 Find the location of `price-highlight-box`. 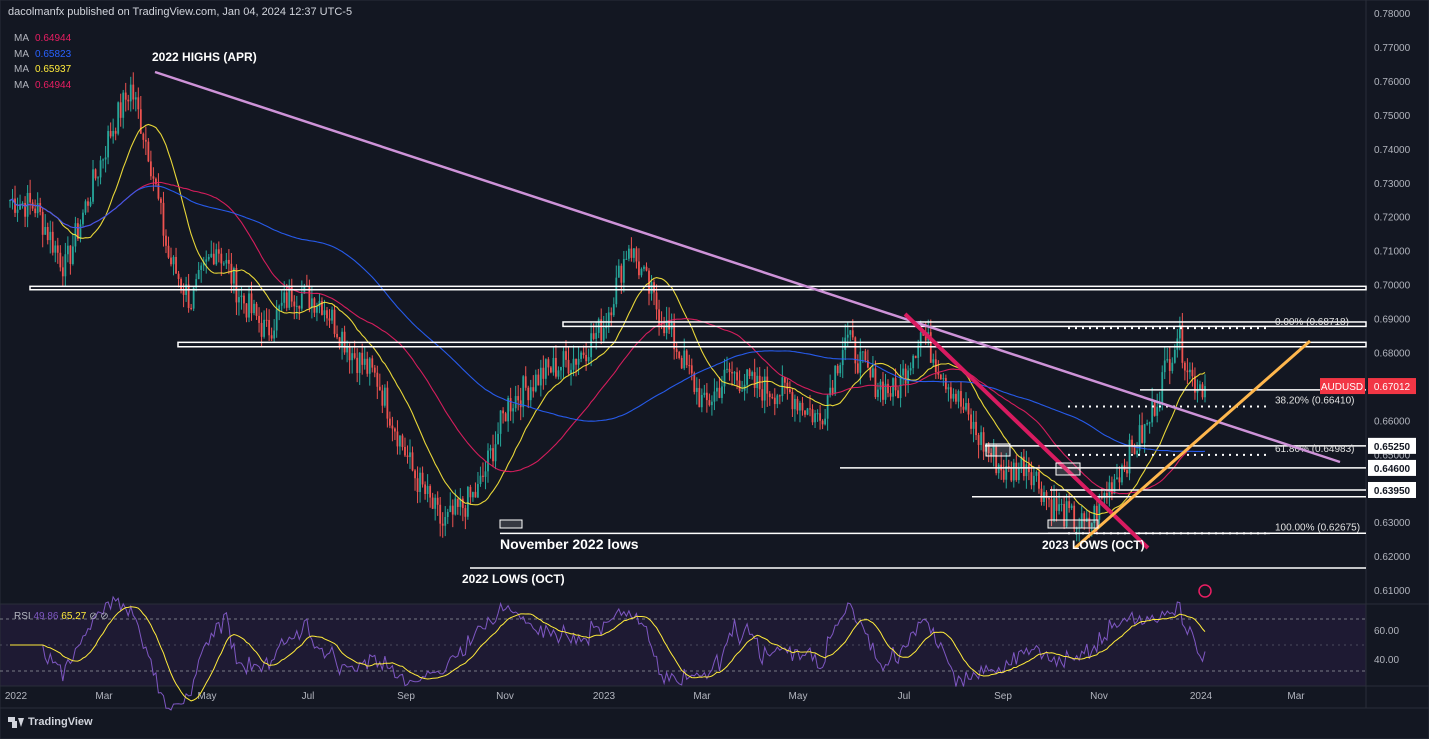

price-highlight-box is located at coordinates (511, 524).